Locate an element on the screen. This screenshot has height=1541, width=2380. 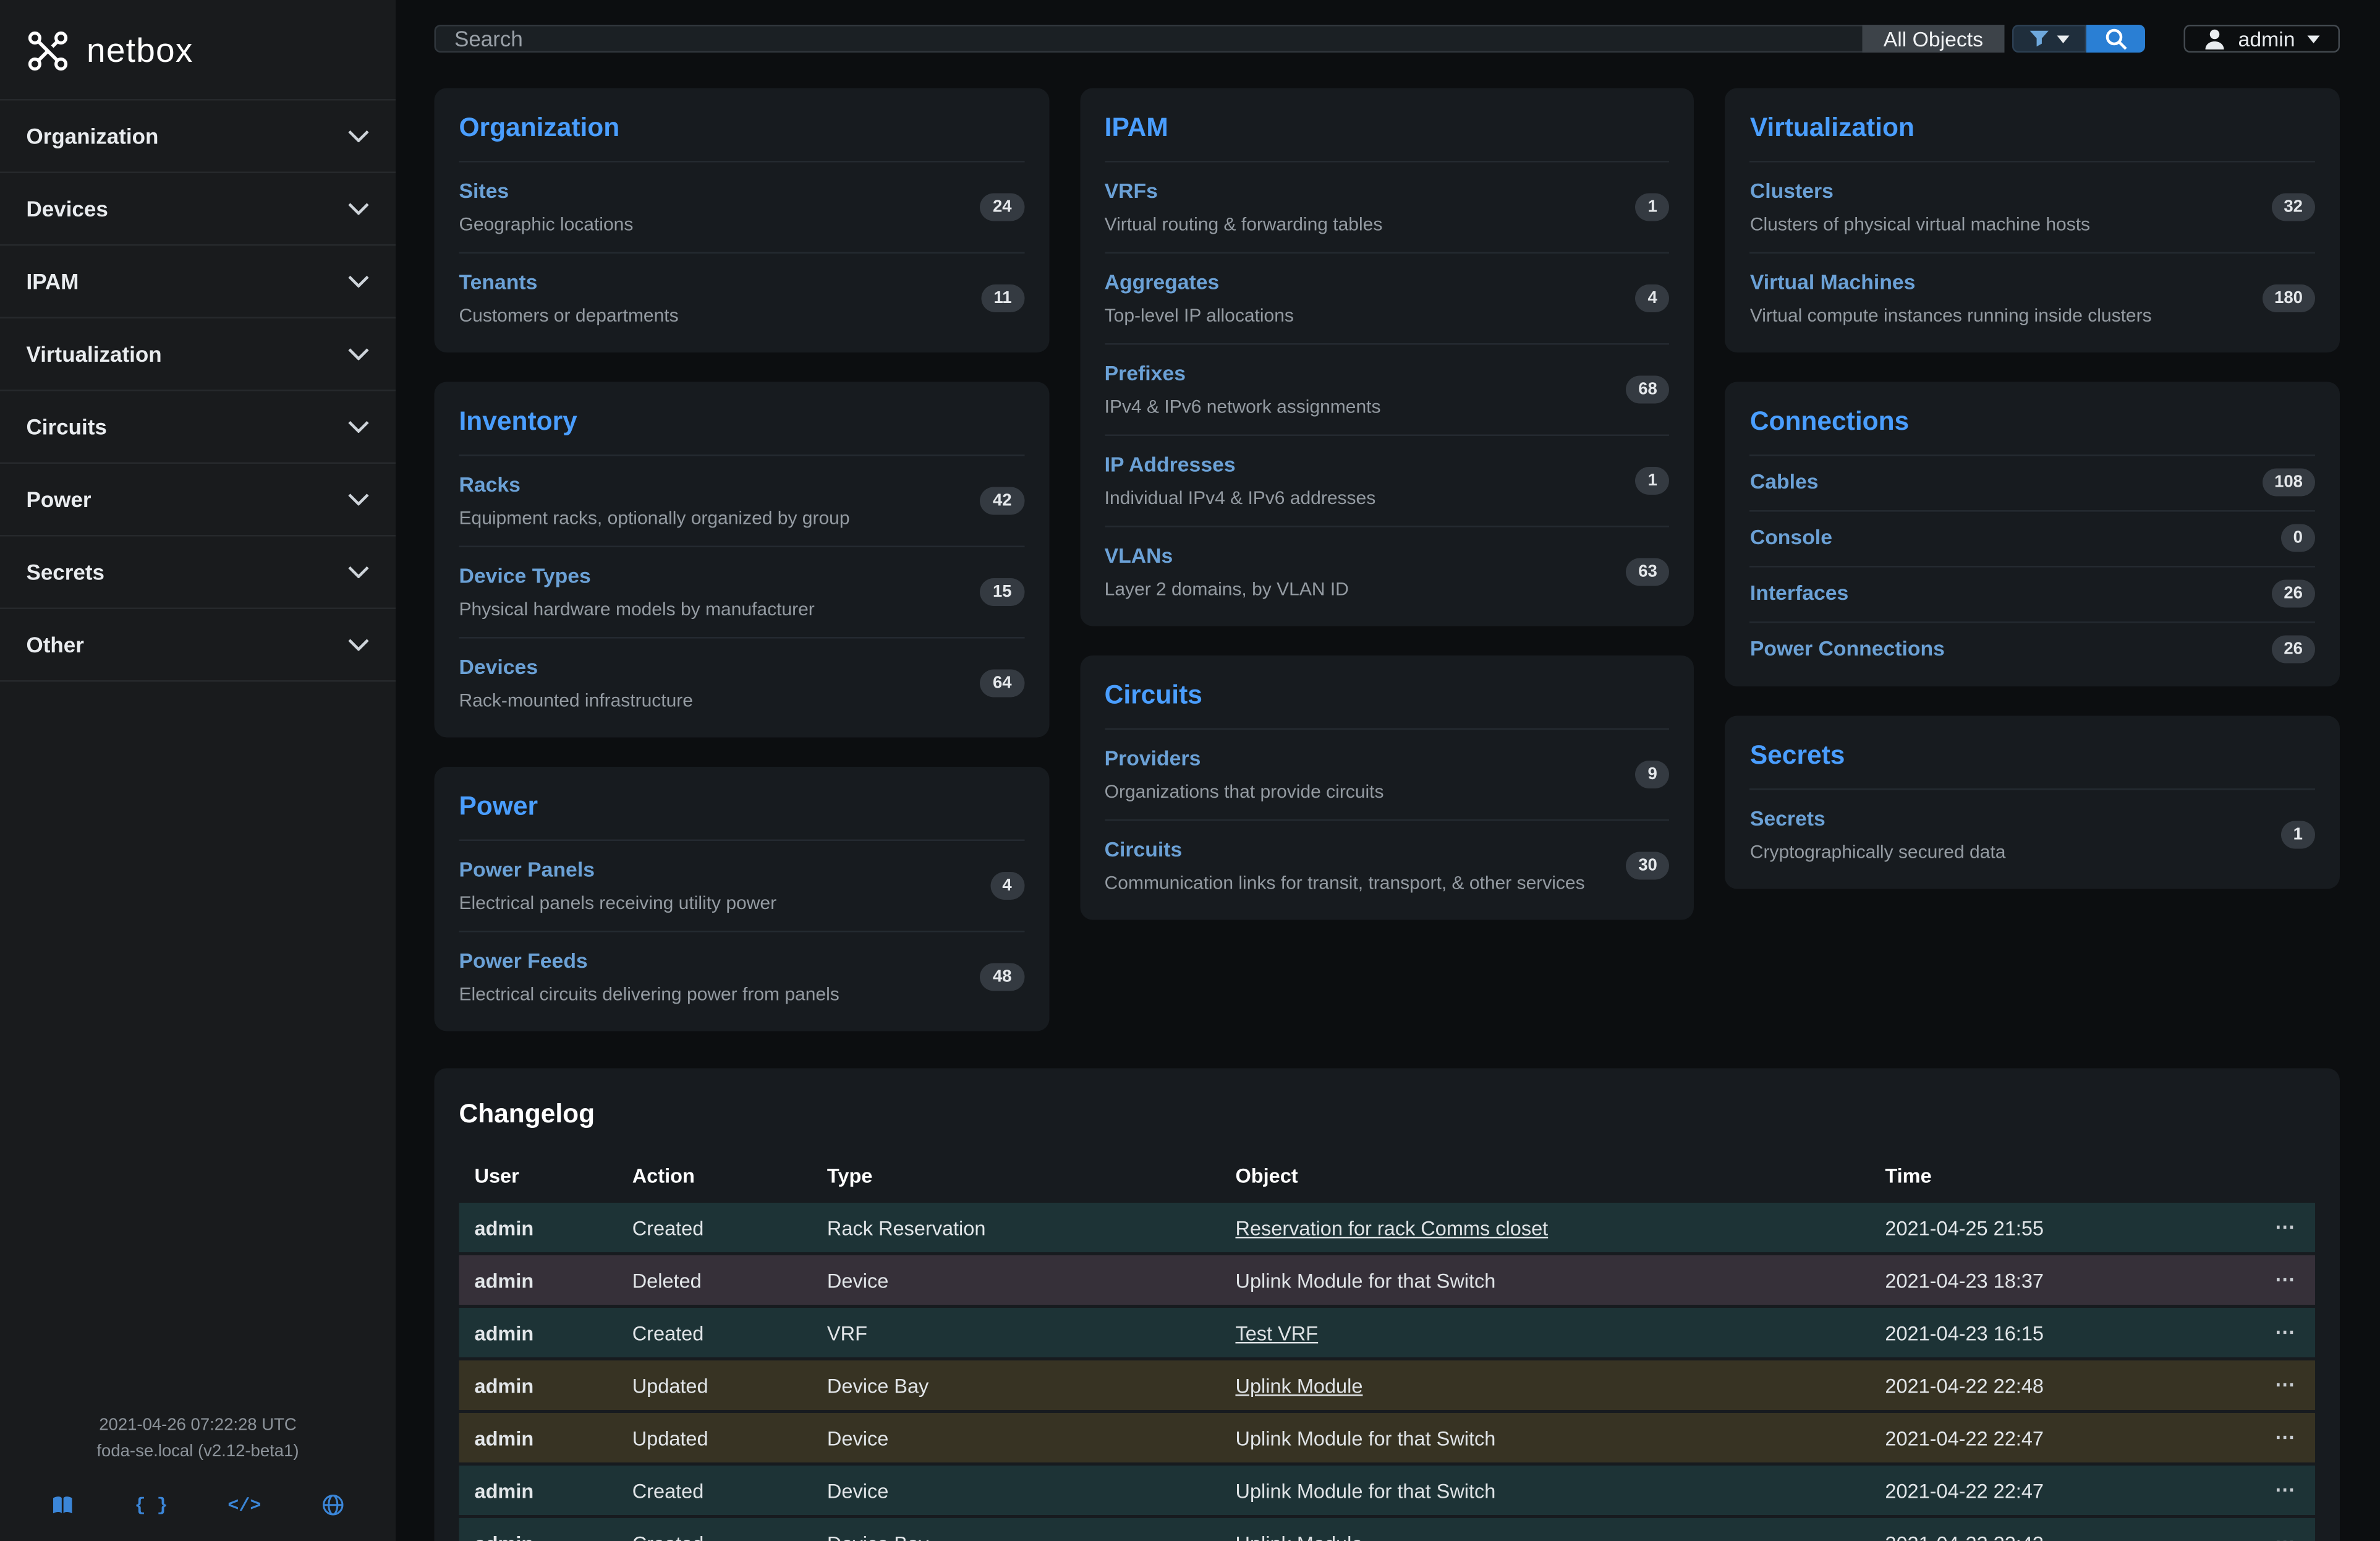
card-item-cables: Cables 108 is located at coordinates (2032, 482).